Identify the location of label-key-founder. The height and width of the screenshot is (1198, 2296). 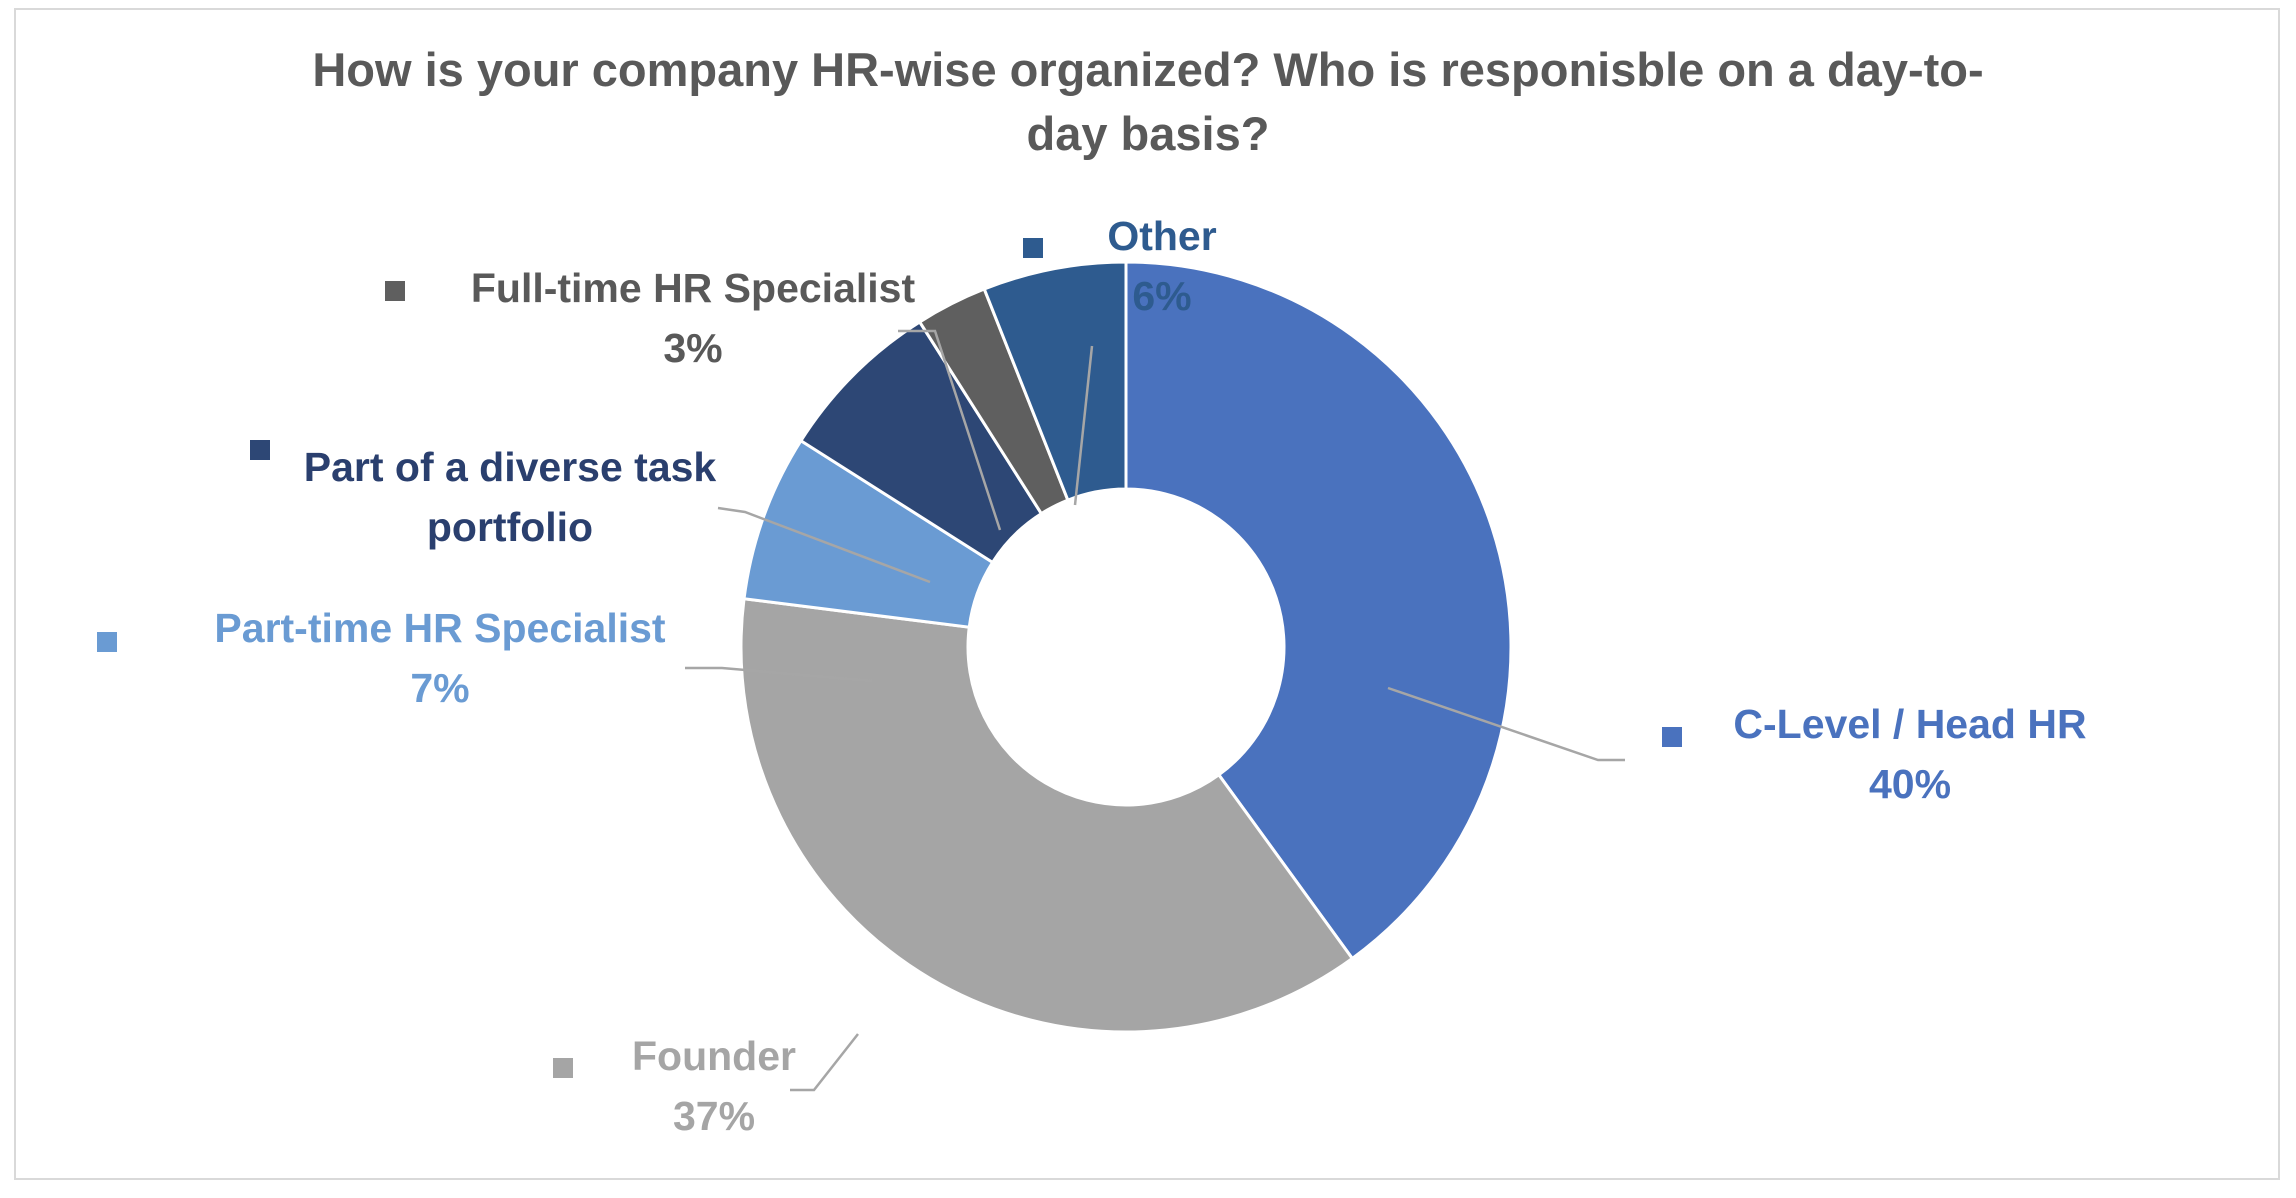
(563, 1068).